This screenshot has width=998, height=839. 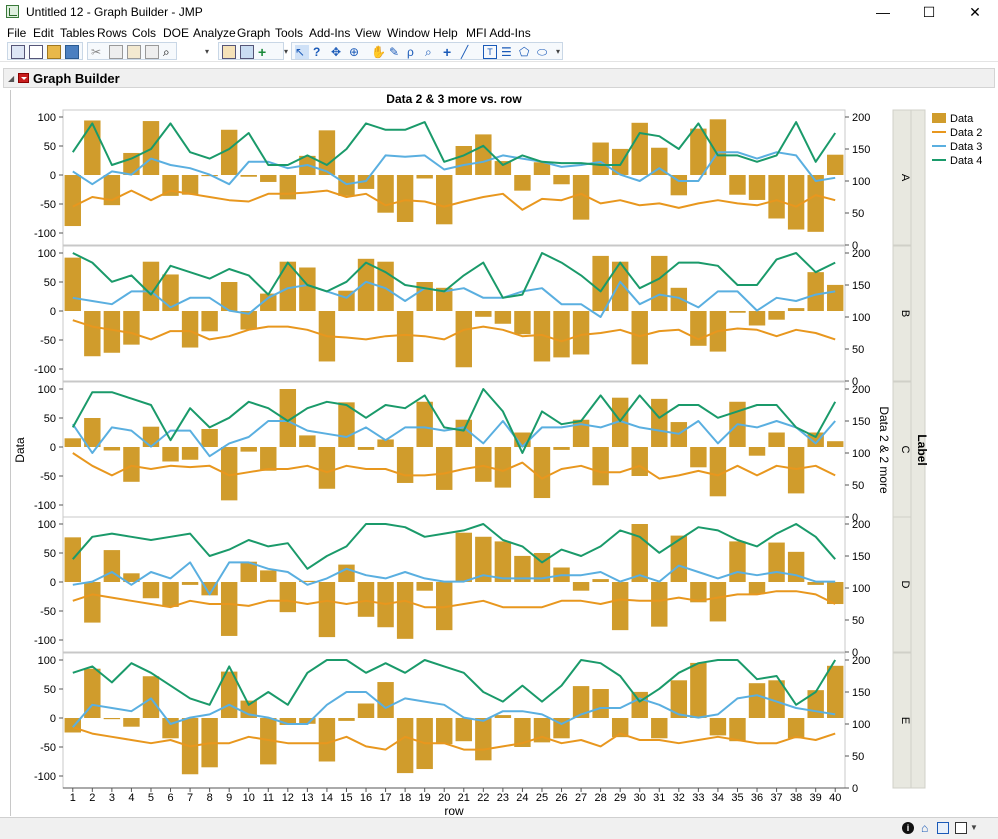 I want to click on group-label-a: A, so click(x=905, y=178).